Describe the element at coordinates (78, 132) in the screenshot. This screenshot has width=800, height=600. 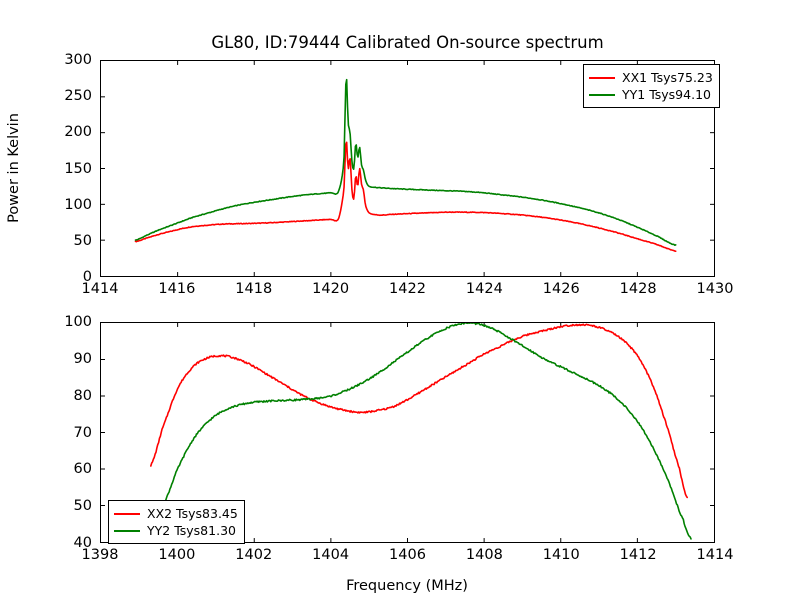
I see `y-tick-label: 200` at that location.